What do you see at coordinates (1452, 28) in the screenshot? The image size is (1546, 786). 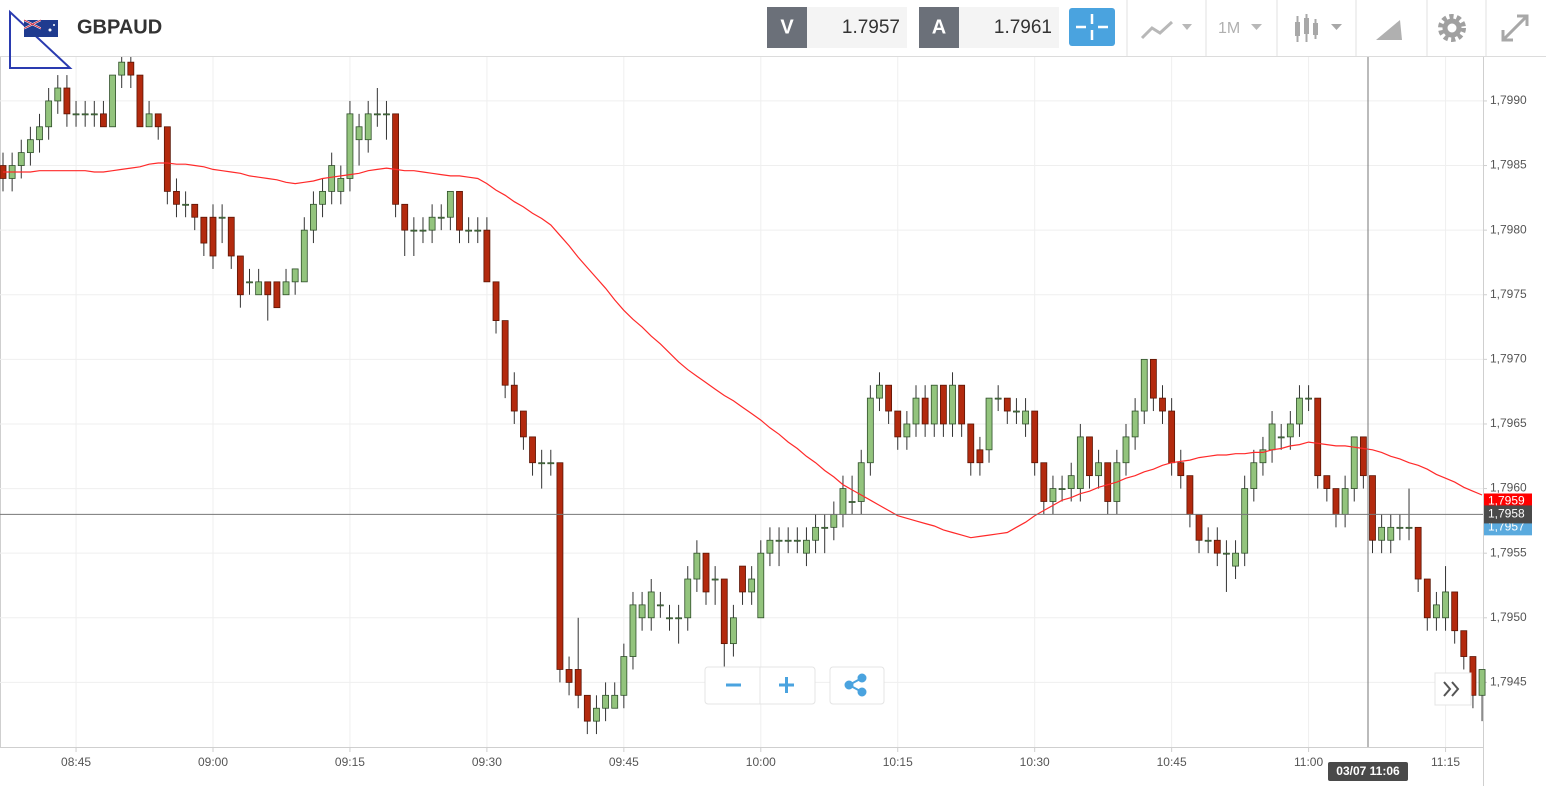 I see `settings-button` at bounding box center [1452, 28].